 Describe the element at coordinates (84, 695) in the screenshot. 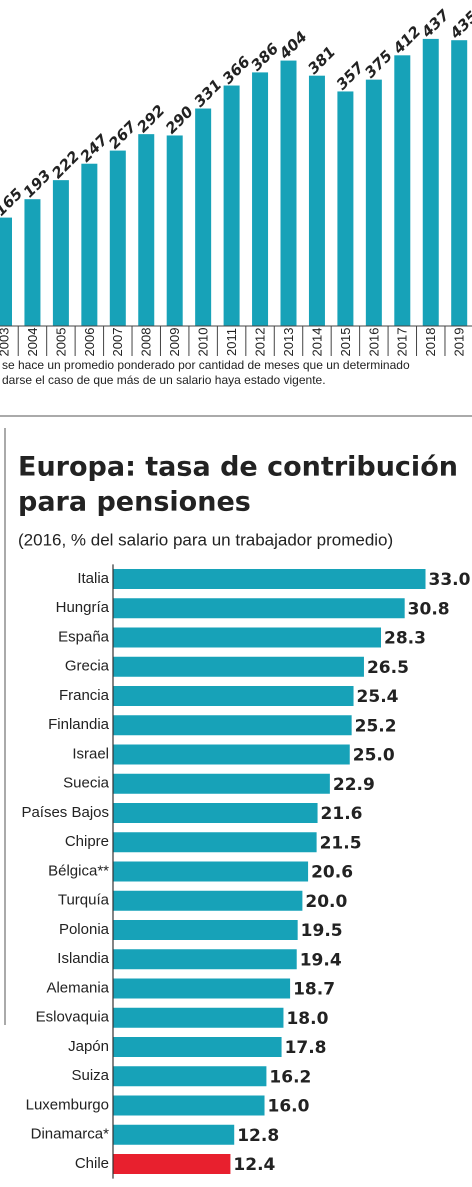

I see `category-label: Francia` at that location.